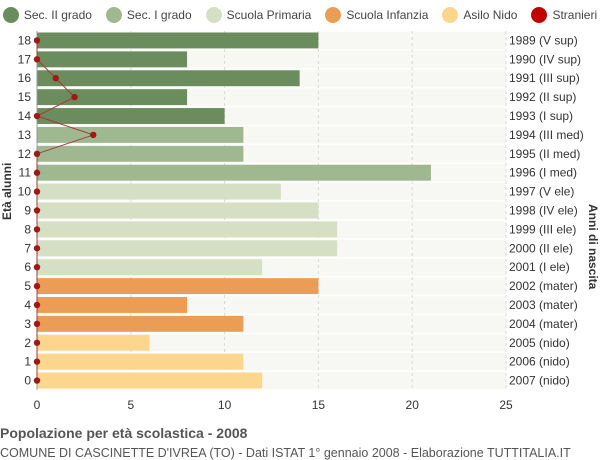 This screenshot has width=600, height=460. Describe the element at coordinates (544, 78) in the screenshot. I see `y-right-tick-label: 1991 (III sup)` at that location.